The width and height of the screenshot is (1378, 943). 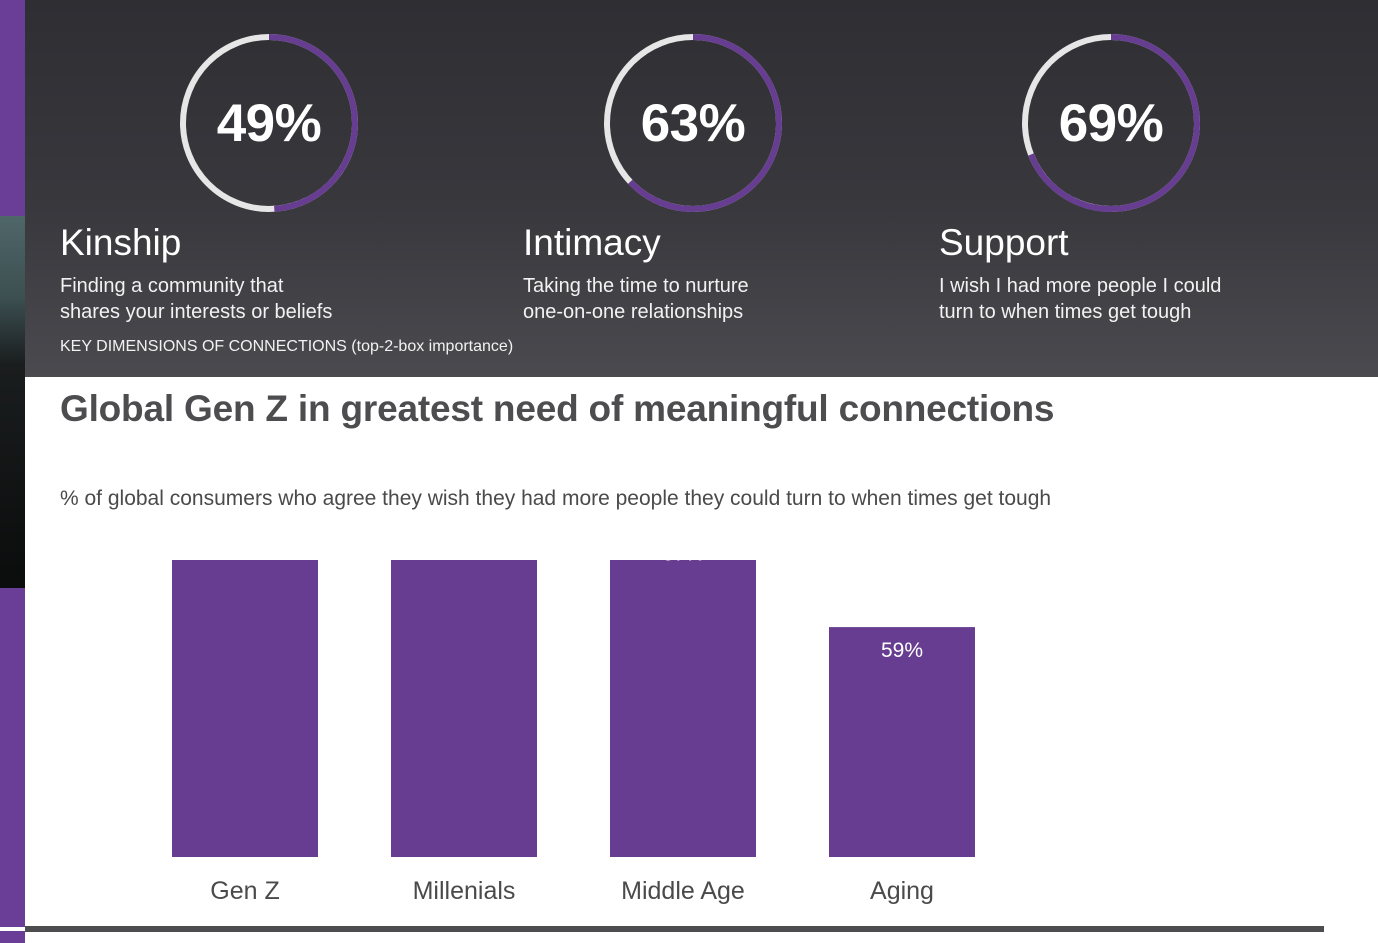 I want to click on support-value: 69%, so click(x=1111, y=123).